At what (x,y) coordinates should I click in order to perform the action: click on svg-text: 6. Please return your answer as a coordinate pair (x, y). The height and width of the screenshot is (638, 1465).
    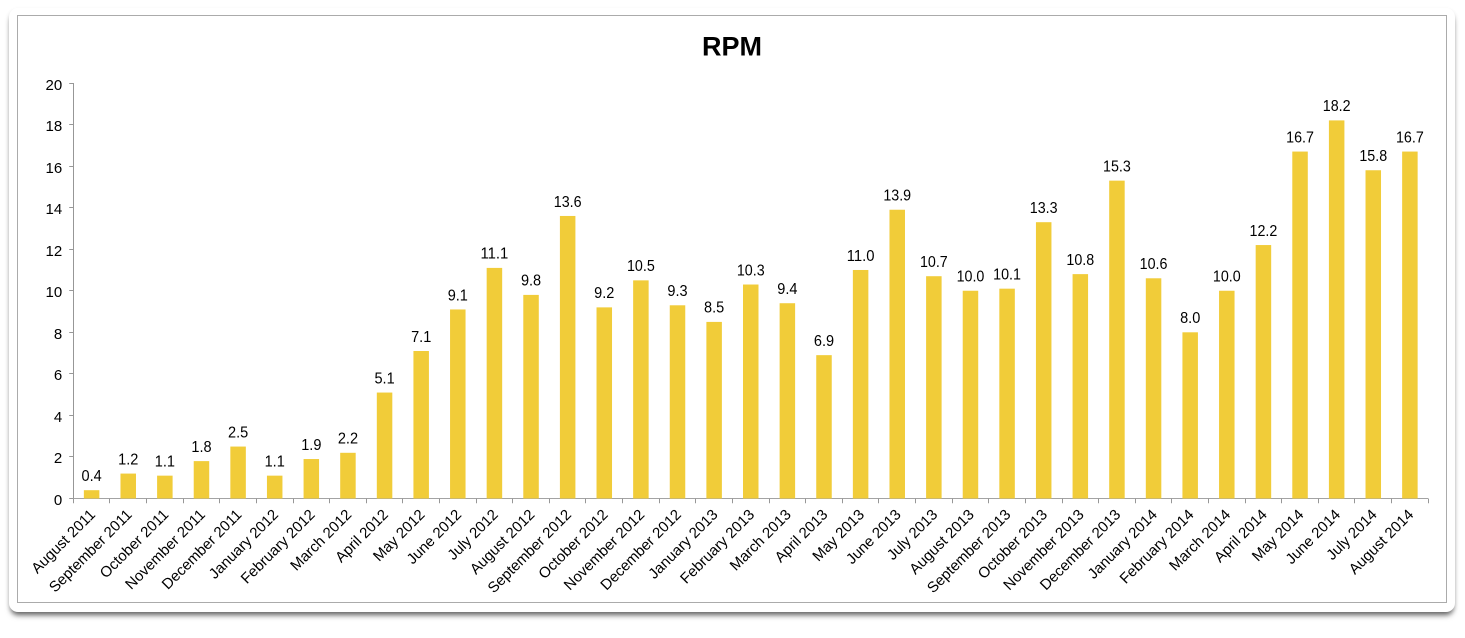
    Looking at the image, I should click on (58, 375).